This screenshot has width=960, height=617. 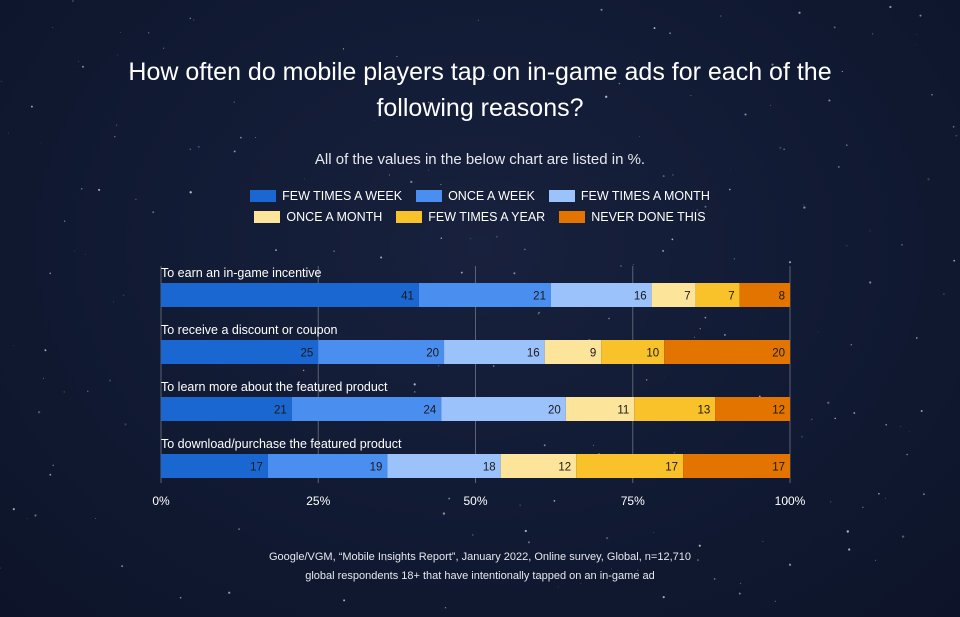 What do you see at coordinates (703, 411) in the screenshot?
I see `bar-value-label: 13` at bounding box center [703, 411].